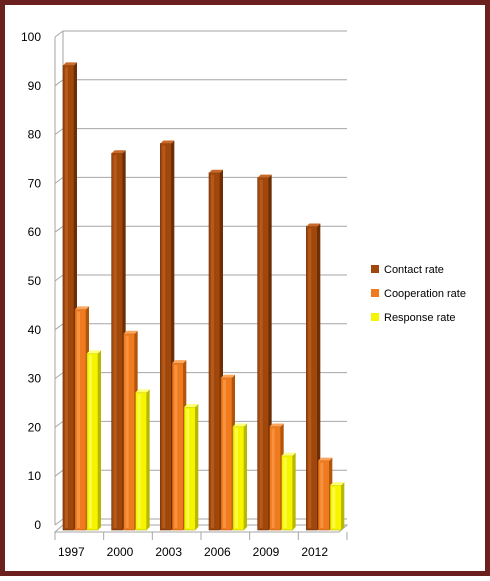 This screenshot has height=581, width=490. I want to click on y-tick-label: 40, so click(35, 330).